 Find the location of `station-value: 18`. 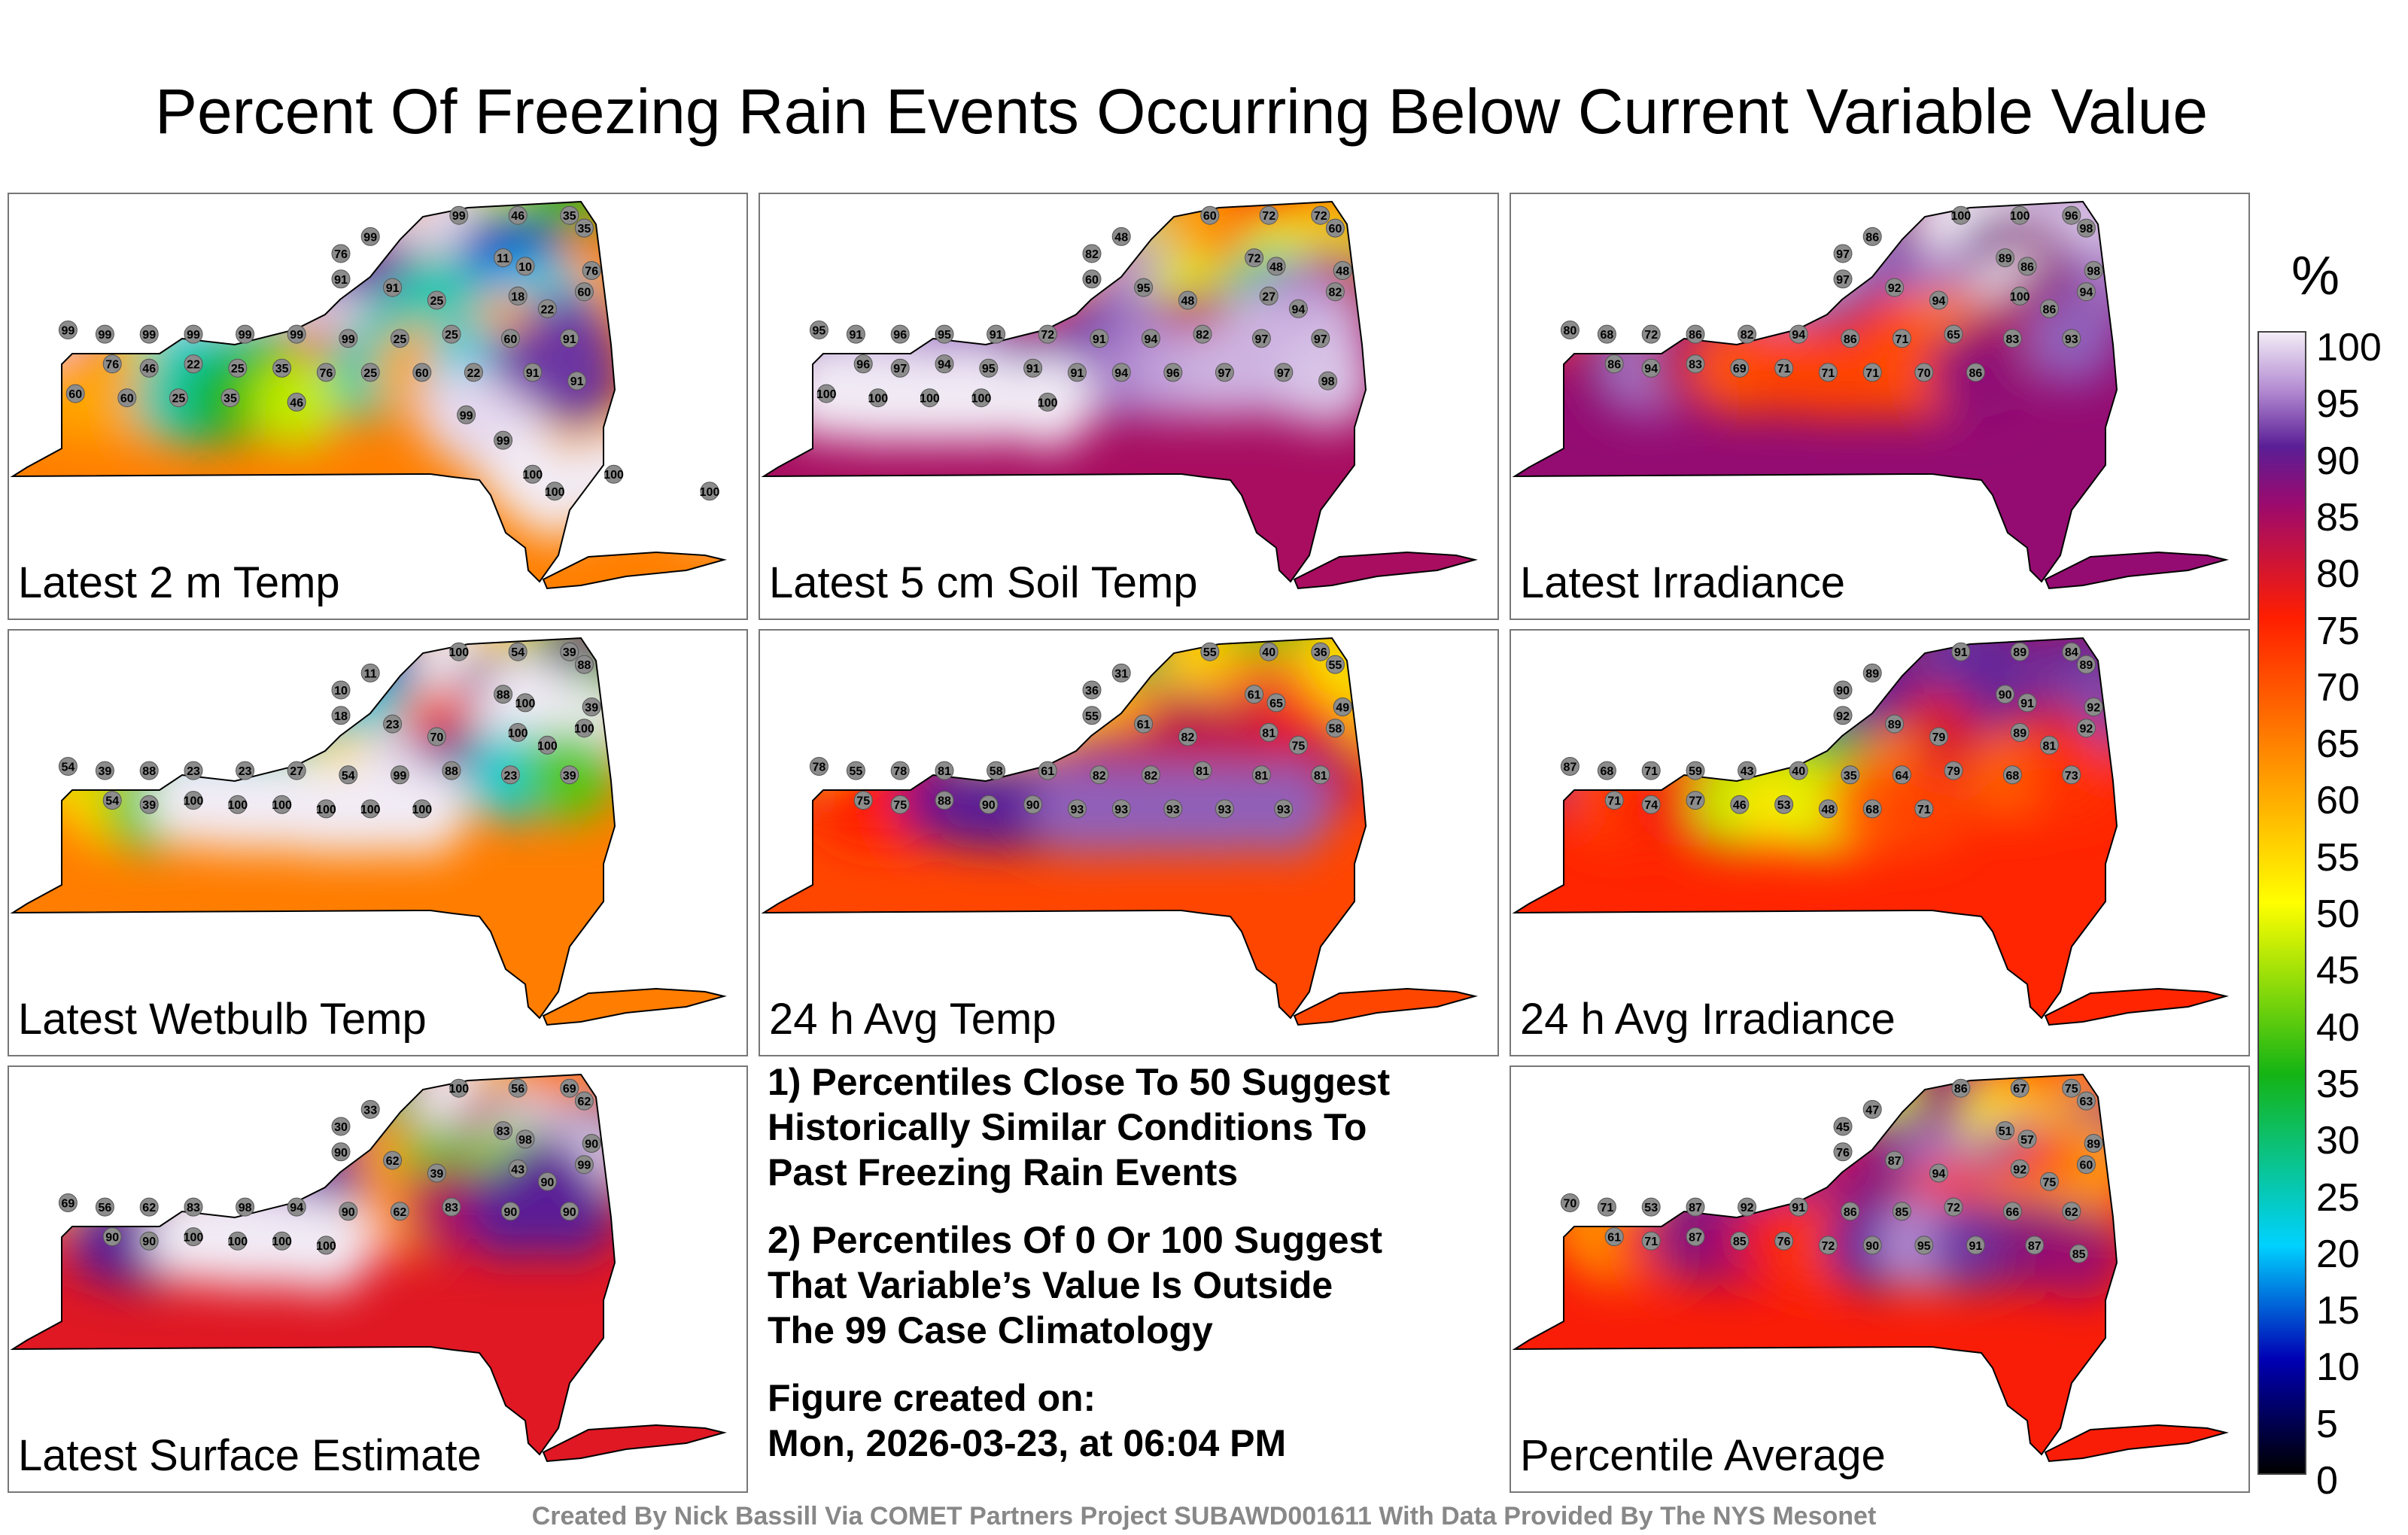

station-value: 18 is located at coordinates (517, 296).